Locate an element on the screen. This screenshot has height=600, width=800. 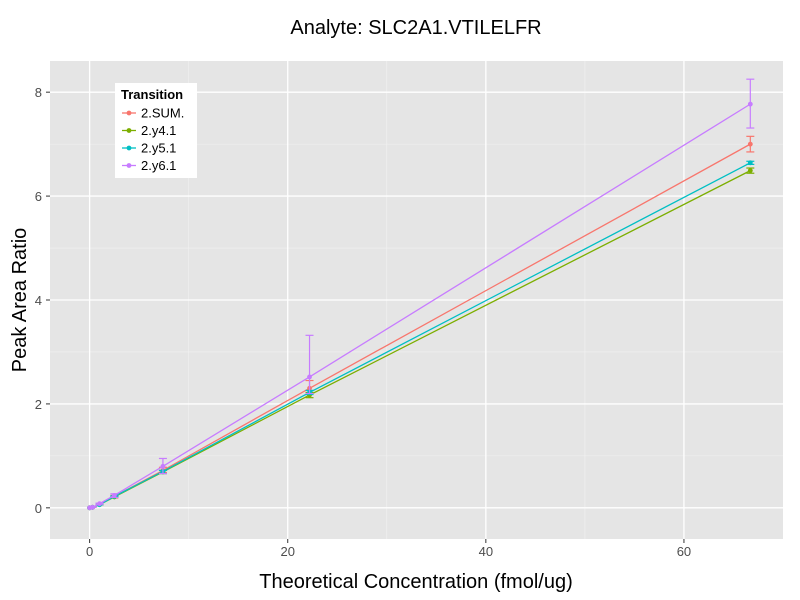
legend: Transition 2.SUM. 2.y4.1 2.y5.1 2.y6.1 is located at coordinates (156, 130).